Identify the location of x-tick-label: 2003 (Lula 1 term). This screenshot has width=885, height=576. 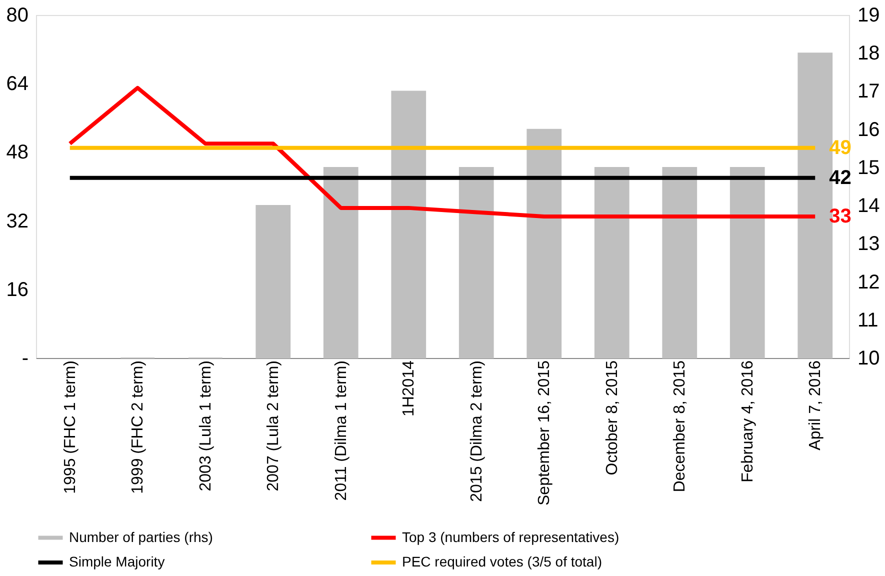
(205, 426).